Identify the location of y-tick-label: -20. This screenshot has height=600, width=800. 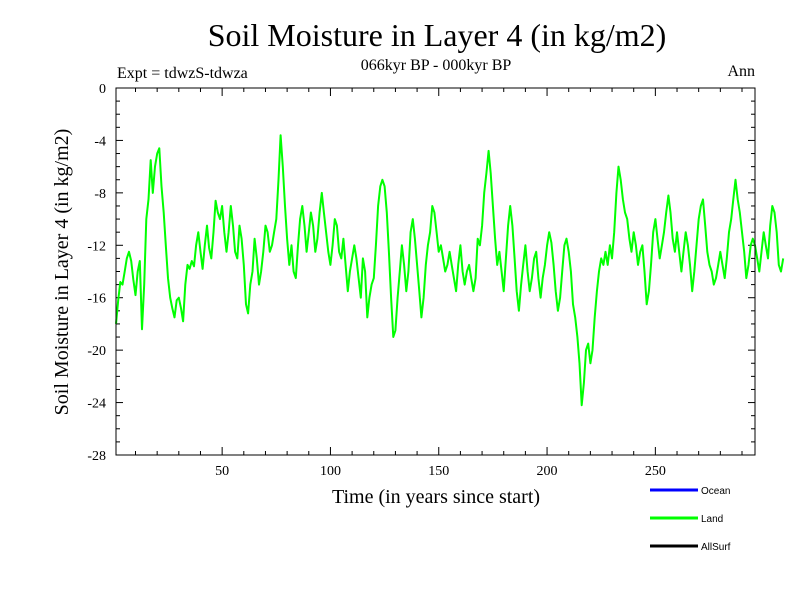
(96, 351).